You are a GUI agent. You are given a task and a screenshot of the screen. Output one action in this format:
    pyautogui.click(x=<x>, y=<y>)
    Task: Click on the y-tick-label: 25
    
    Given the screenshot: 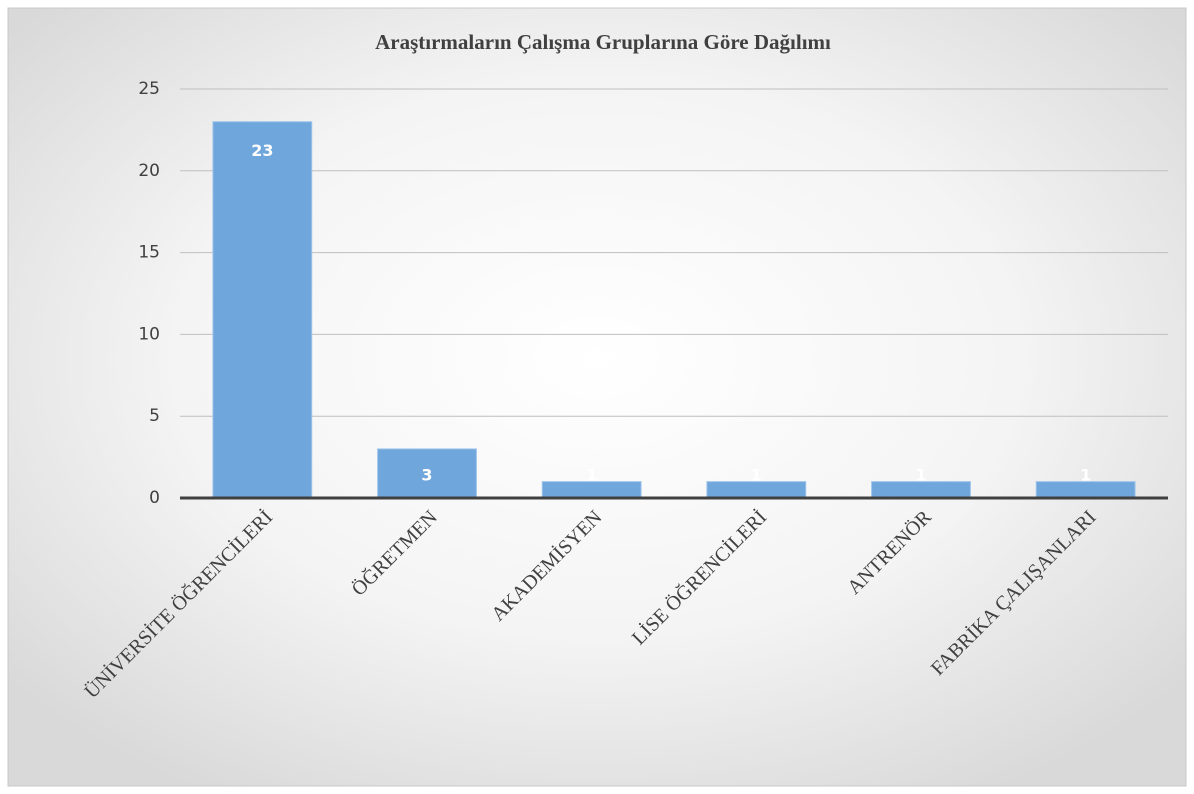 What is the action you would take?
    pyautogui.click(x=149, y=89)
    